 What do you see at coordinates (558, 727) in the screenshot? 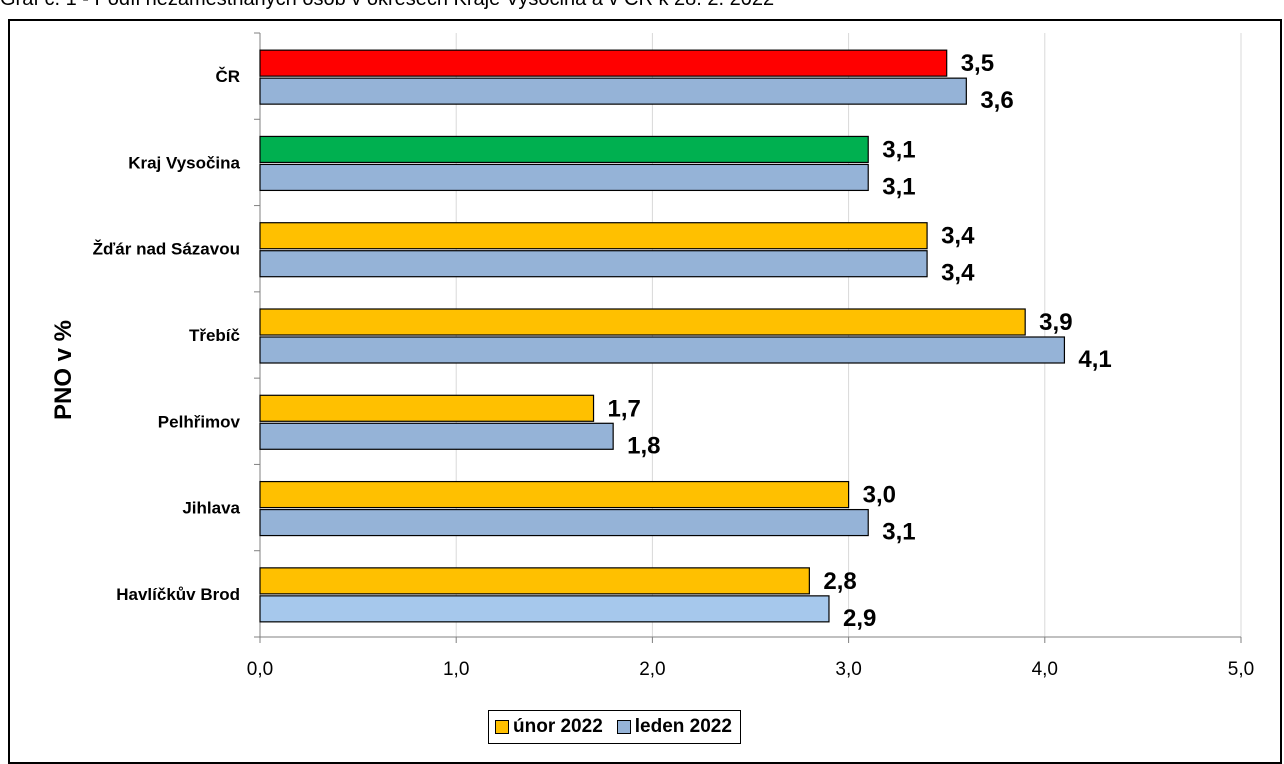
I see `legend-label-feb: únor 2022` at bounding box center [558, 727].